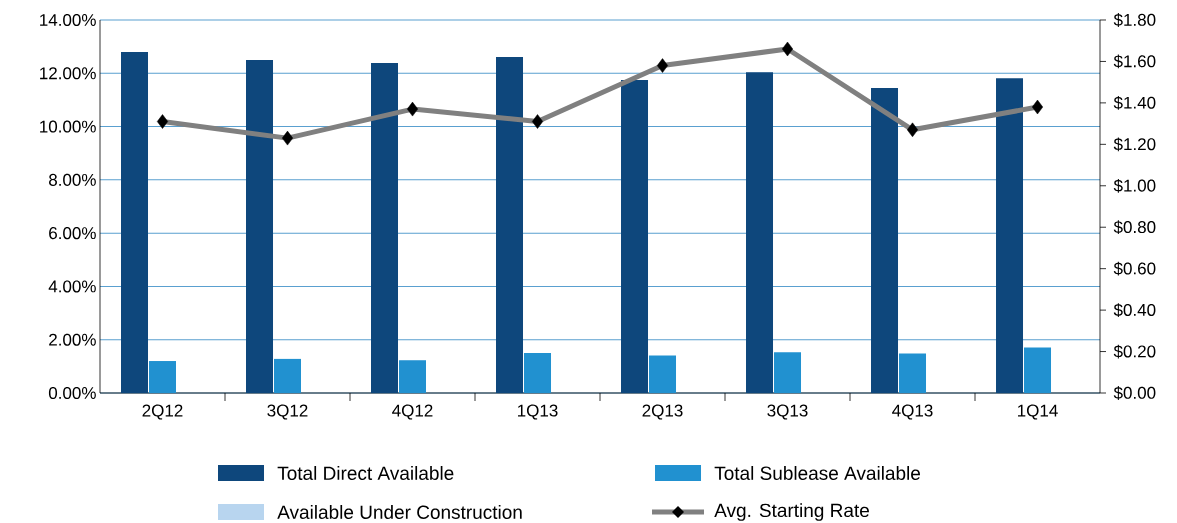  What do you see at coordinates (817, 473) in the screenshot?
I see `legend-label: Total Sublease Available` at bounding box center [817, 473].